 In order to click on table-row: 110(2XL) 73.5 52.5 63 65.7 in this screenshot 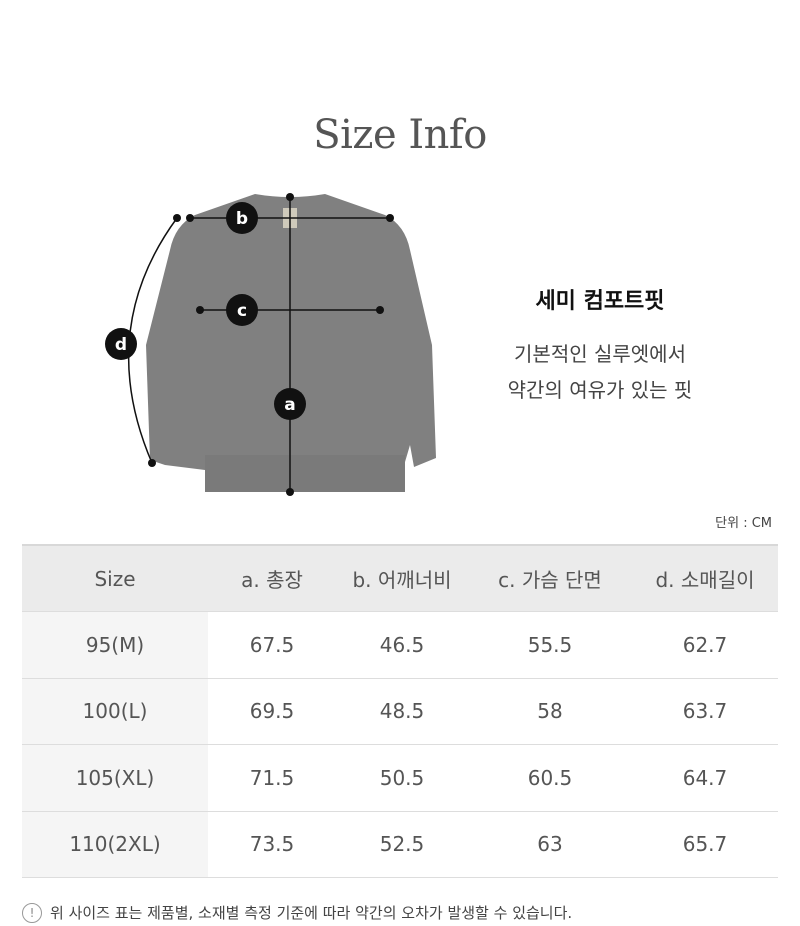, I will do `click(400, 844)`.